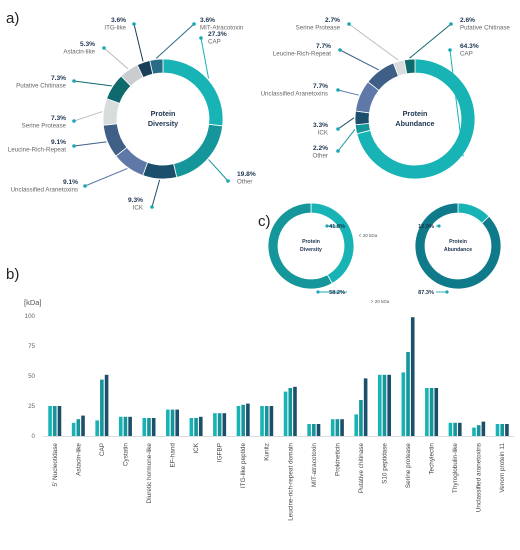 The height and width of the screenshot is (550, 520). What do you see at coordinates (34, 436) in the screenshot?
I see `y-tick-label: 0` at bounding box center [34, 436].